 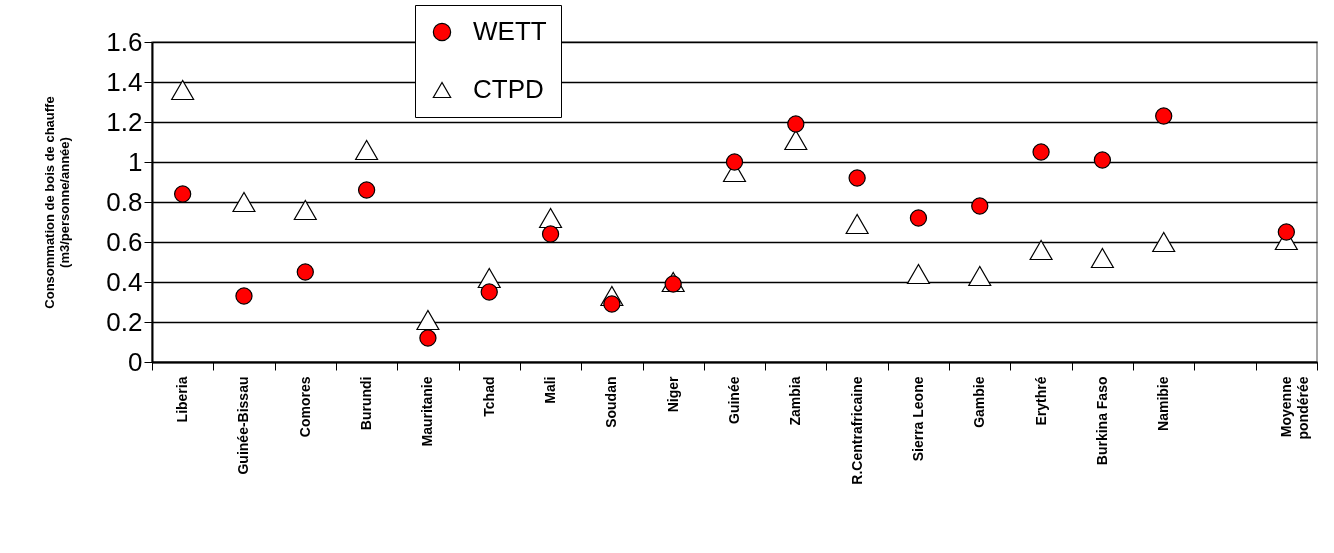 What do you see at coordinates (1294, 408) in the screenshot?
I see `x-tick-label: Moyenne pondérée` at bounding box center [1294, 408].